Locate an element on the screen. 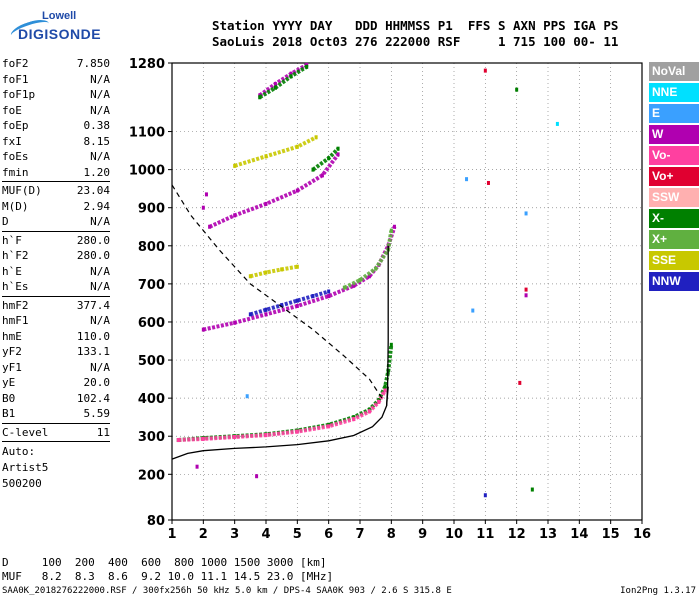 The image size is (700, 600). param-value: 1.20 is located at coordinates (97, 172).